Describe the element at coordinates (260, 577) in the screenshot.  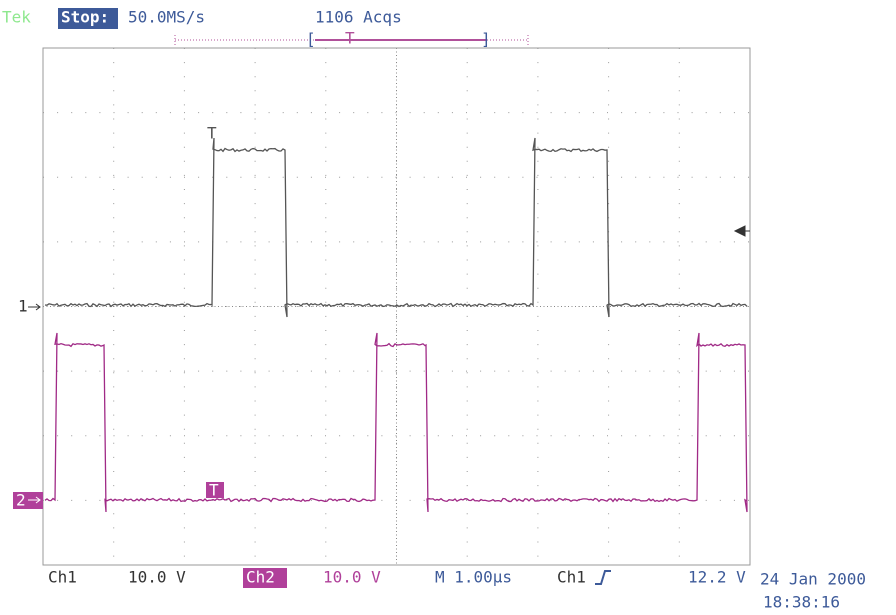
I see `ch2-label: Ch2` at that location.